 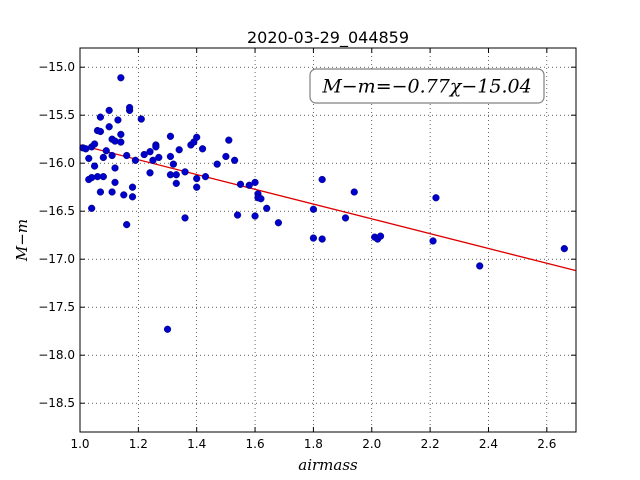 I want to click on y-tick-label: −16.0, so click(x=56, y=163).